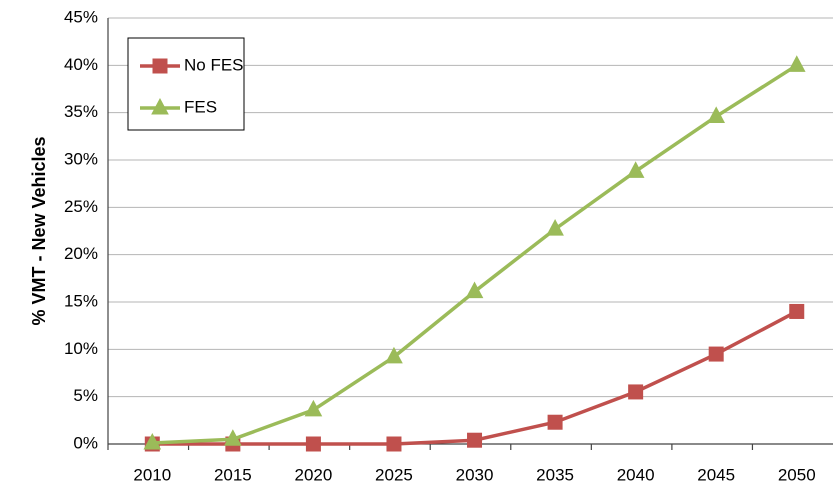 The image size is (833, 491). What do you see at coordinates (314, 474) in the screenshot?
I see `x-tick-label: 2020` at bounding box center [314, 474].